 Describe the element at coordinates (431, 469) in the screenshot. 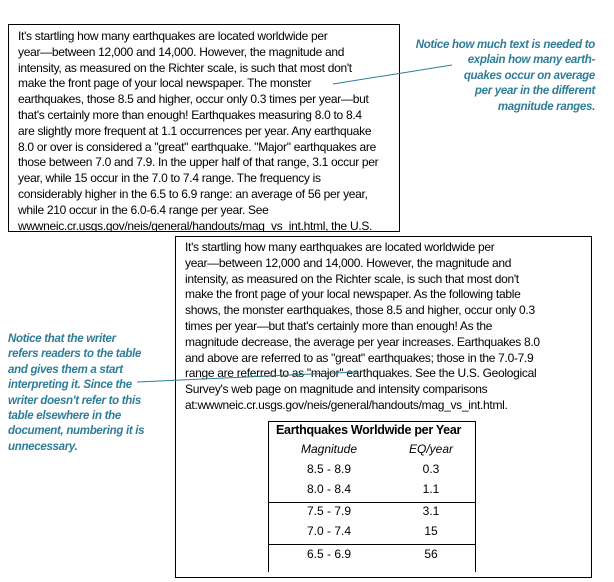

I see `table-cell: 0.3` at that location.